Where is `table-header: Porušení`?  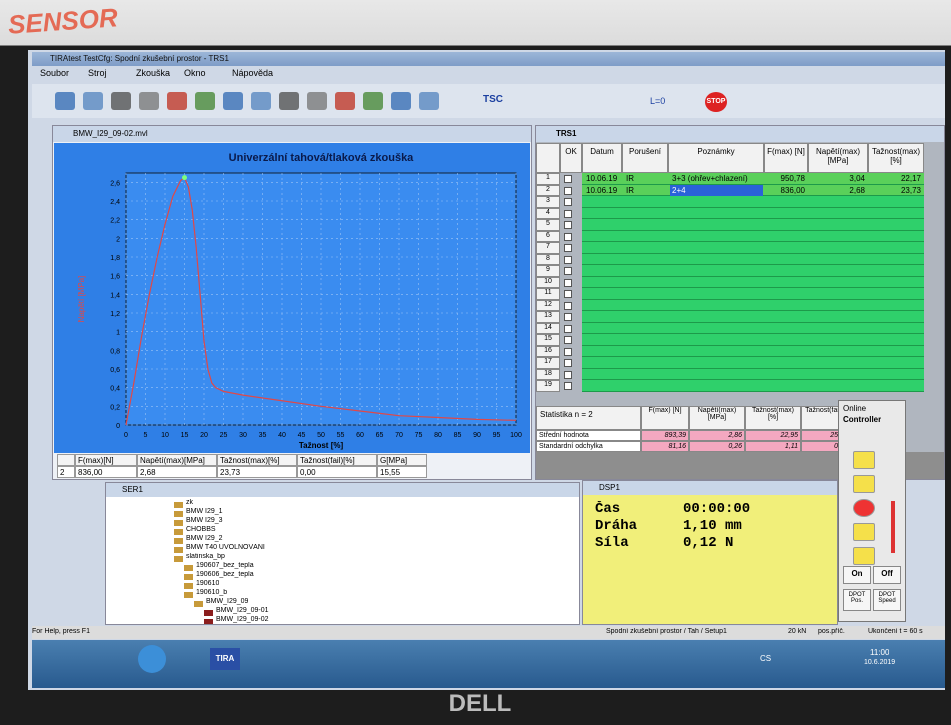 table-header: Porušení is located at coordinates (645, 158).